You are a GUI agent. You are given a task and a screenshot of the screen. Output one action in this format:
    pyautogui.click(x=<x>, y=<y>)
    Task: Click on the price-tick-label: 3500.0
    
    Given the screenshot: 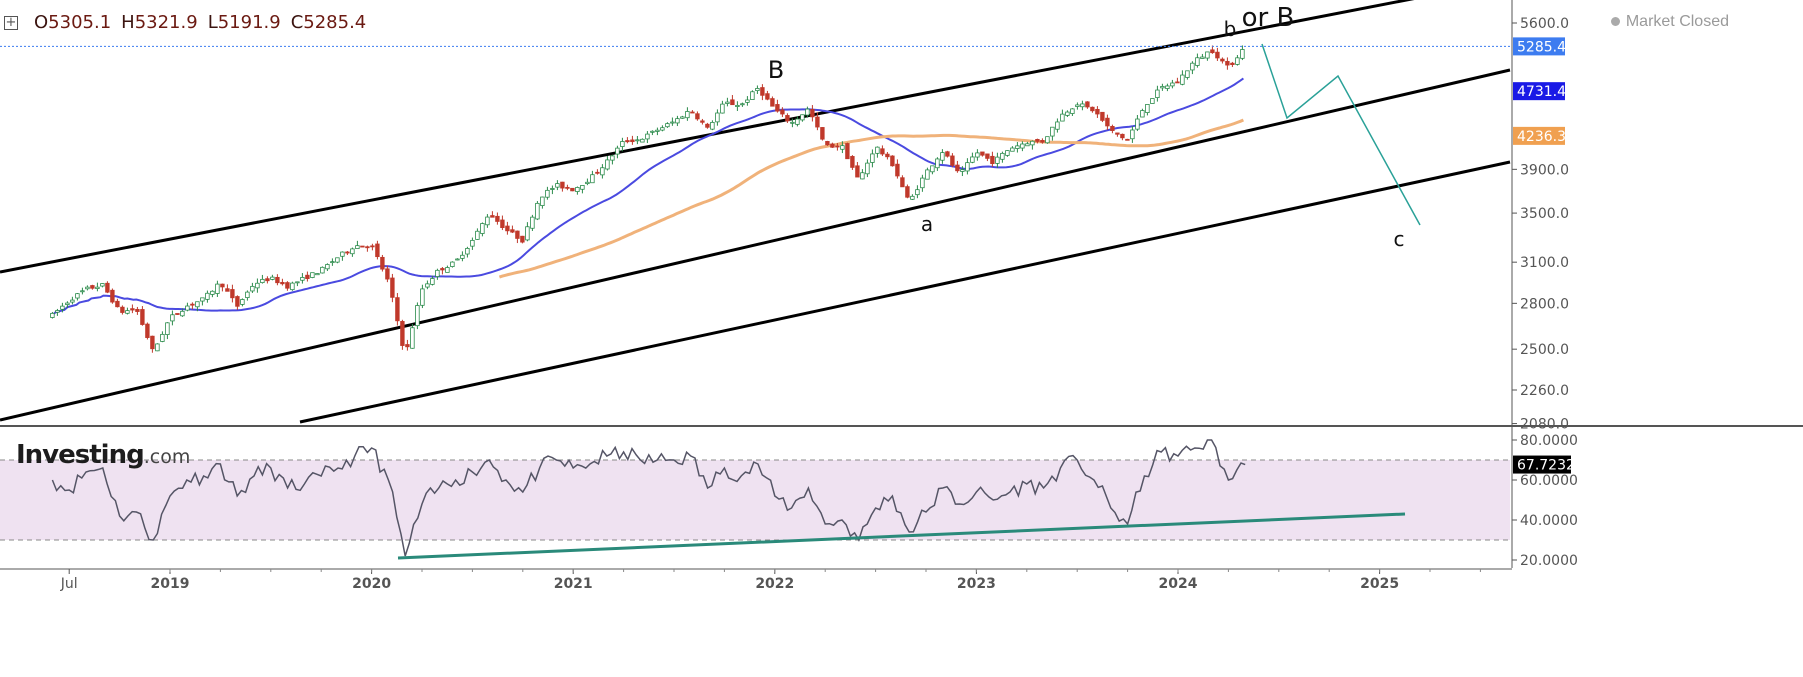 What is the action you would take?
    pyautogui.click(x=1544, y=214)
    